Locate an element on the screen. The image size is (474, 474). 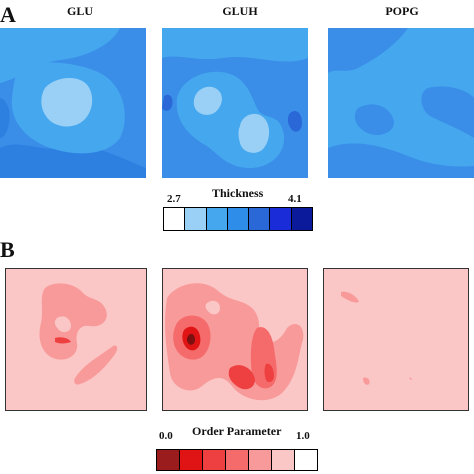
glu-thickness-map is located at coordinates (73, 103).